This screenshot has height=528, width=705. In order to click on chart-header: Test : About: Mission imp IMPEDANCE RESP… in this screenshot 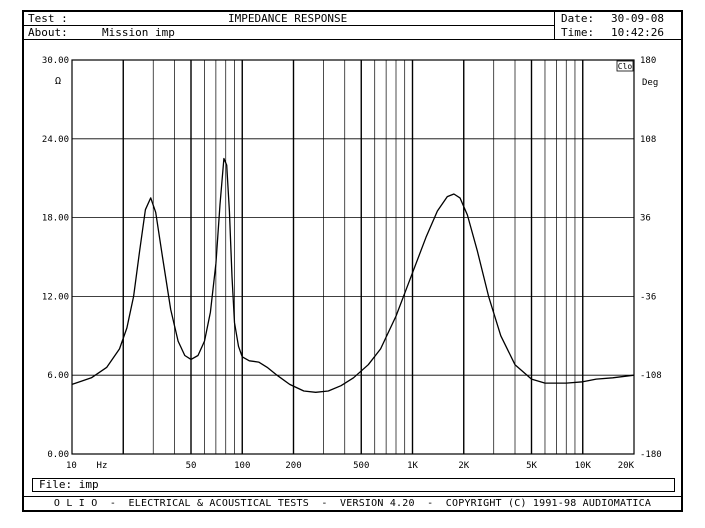, I will do `click(352, 26)`.